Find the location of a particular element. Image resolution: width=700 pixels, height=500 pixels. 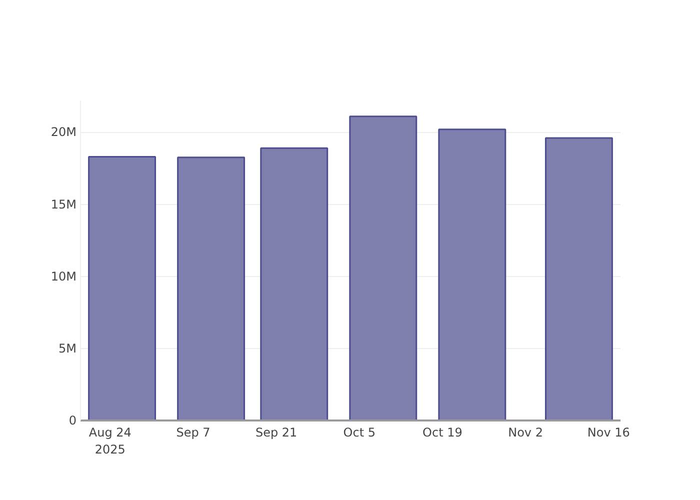

y-tick-label: 0 is located at coordinates (72, 421).